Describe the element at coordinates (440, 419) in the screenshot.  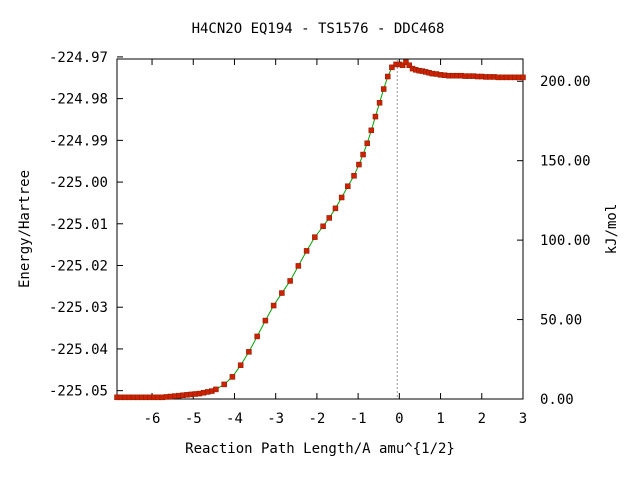
I see `x-tick-label: 1` at that location.